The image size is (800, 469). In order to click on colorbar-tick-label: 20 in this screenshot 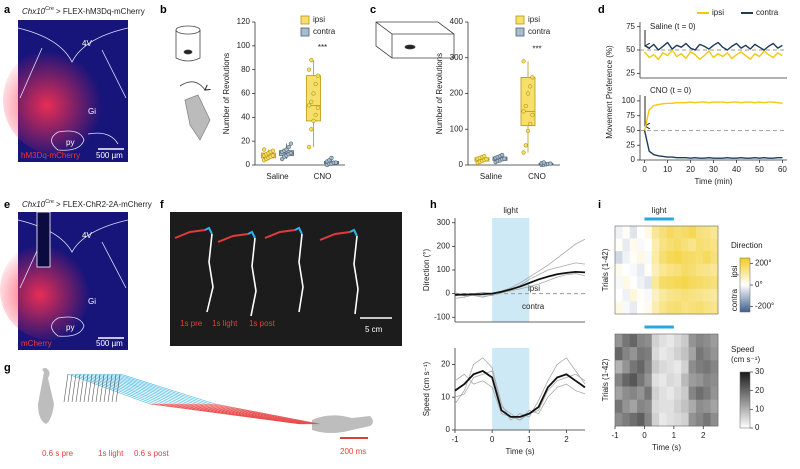, I will do `click(759, 390)`.